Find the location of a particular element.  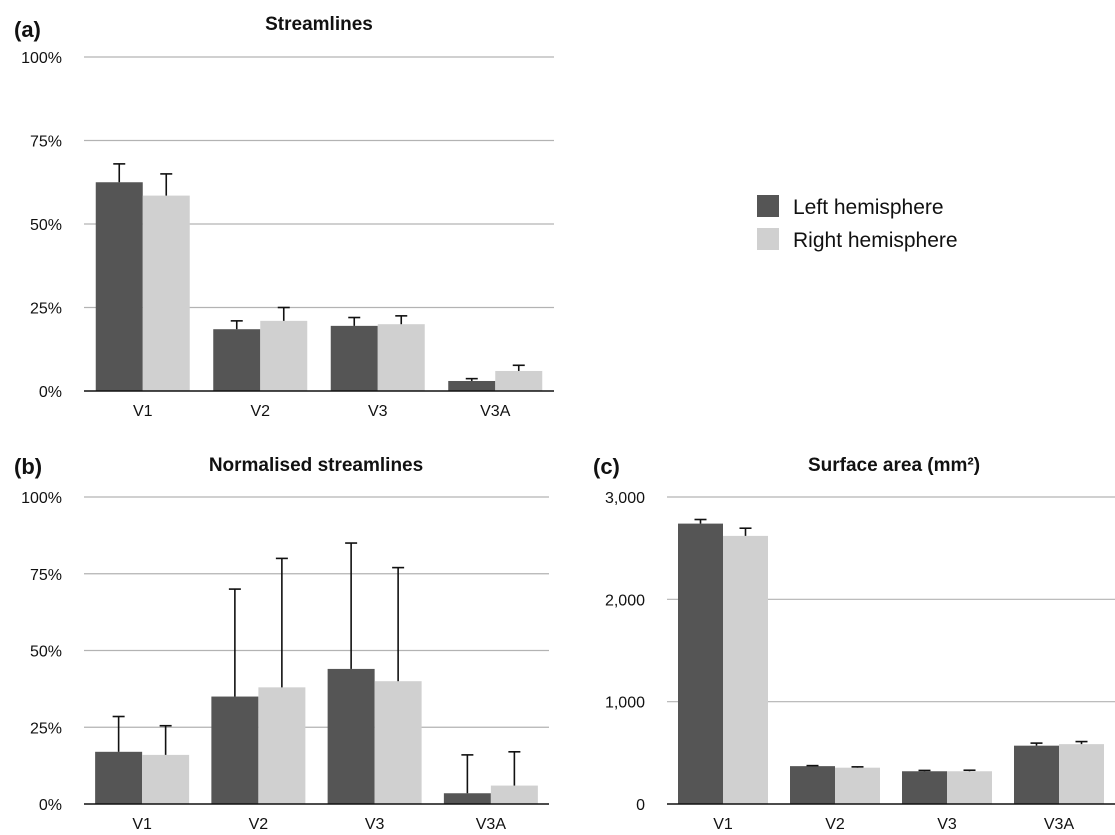

panel-letter-b: (b) is located at coordinates (28, 466).